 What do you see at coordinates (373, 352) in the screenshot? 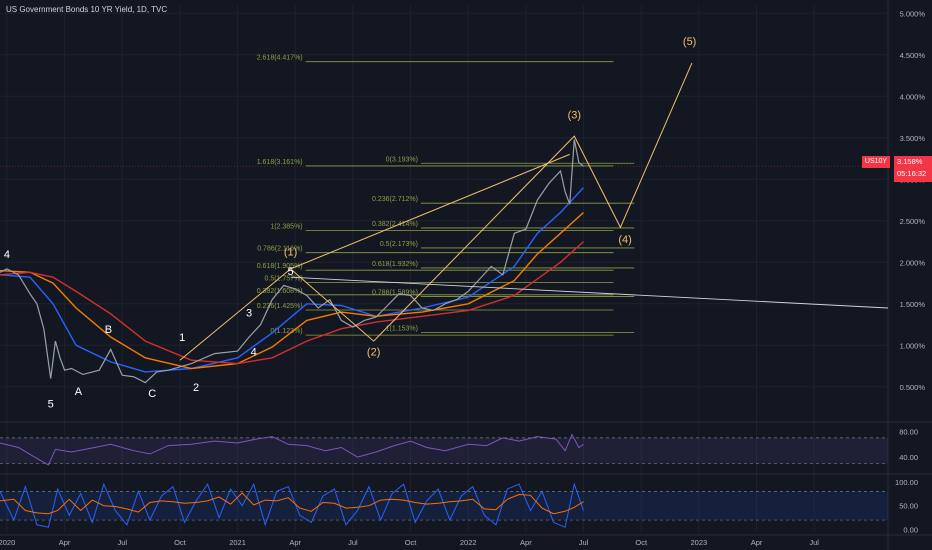
I see `wave-label: (2)` at bounding box center [373, 352].